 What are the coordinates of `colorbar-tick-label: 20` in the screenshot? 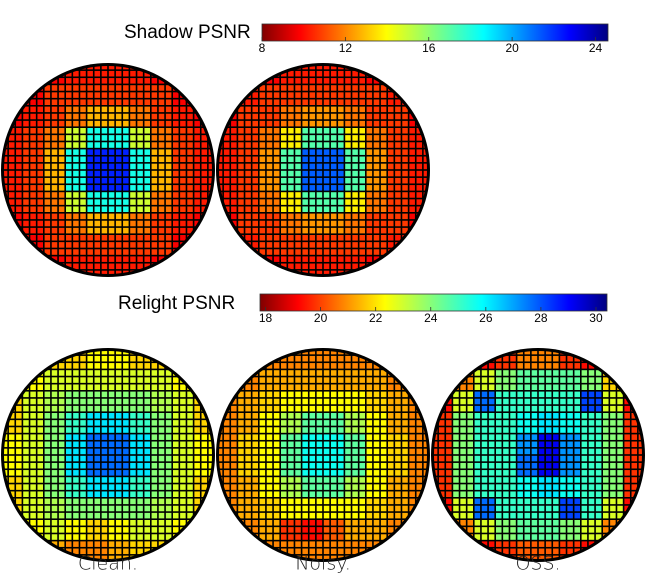 It's located at (321, 318).